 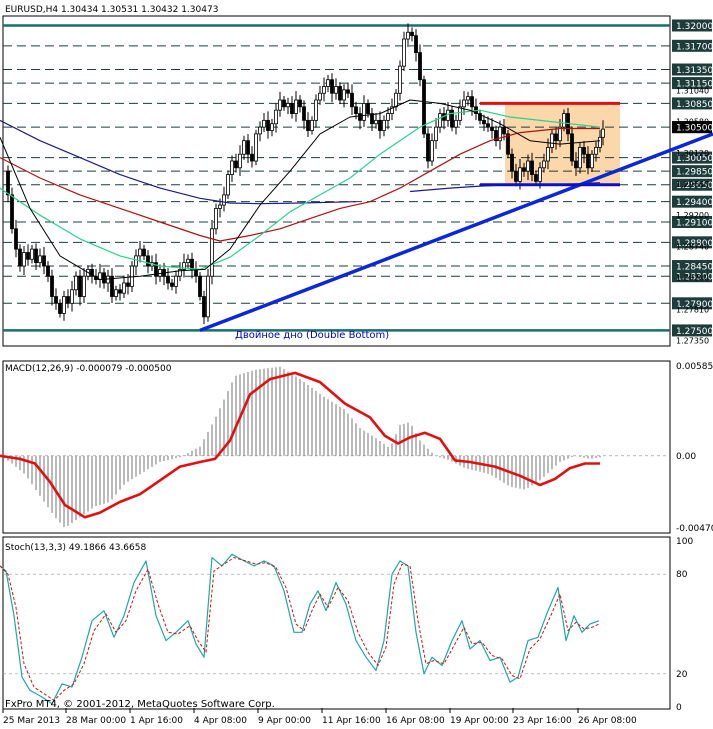 I want to click on price-scale-tick: 1.28280, so click(x=692, y=278).